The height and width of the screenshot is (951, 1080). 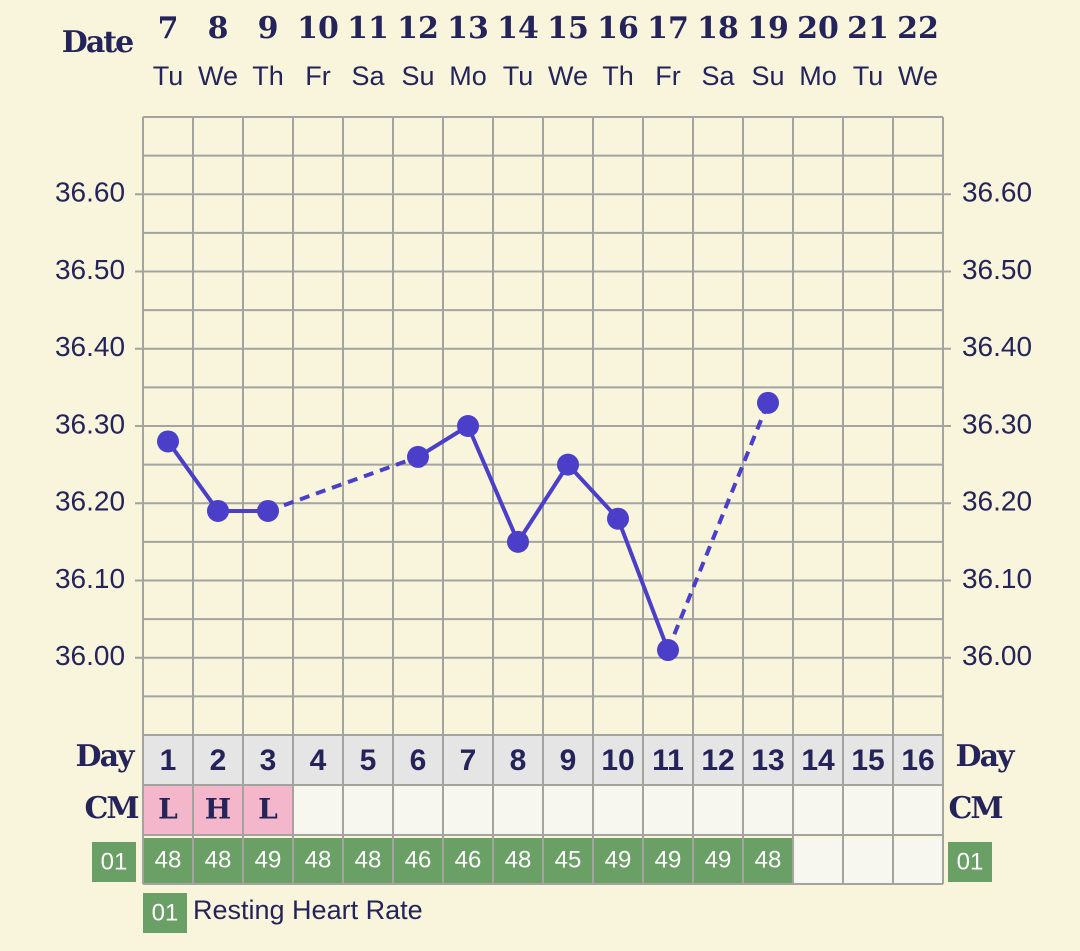 I want to click on day-number: 10, so click(x=617, y=760).